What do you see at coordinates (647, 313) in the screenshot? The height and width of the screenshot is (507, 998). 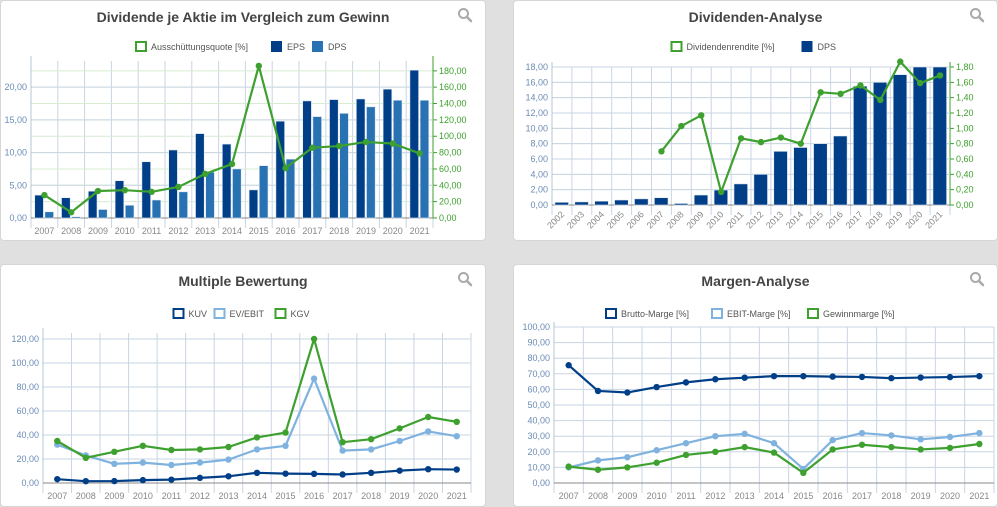 I see `legend-item-brutto-marge-: Brutto-Marge [%]` at bounding box center [647, 313].